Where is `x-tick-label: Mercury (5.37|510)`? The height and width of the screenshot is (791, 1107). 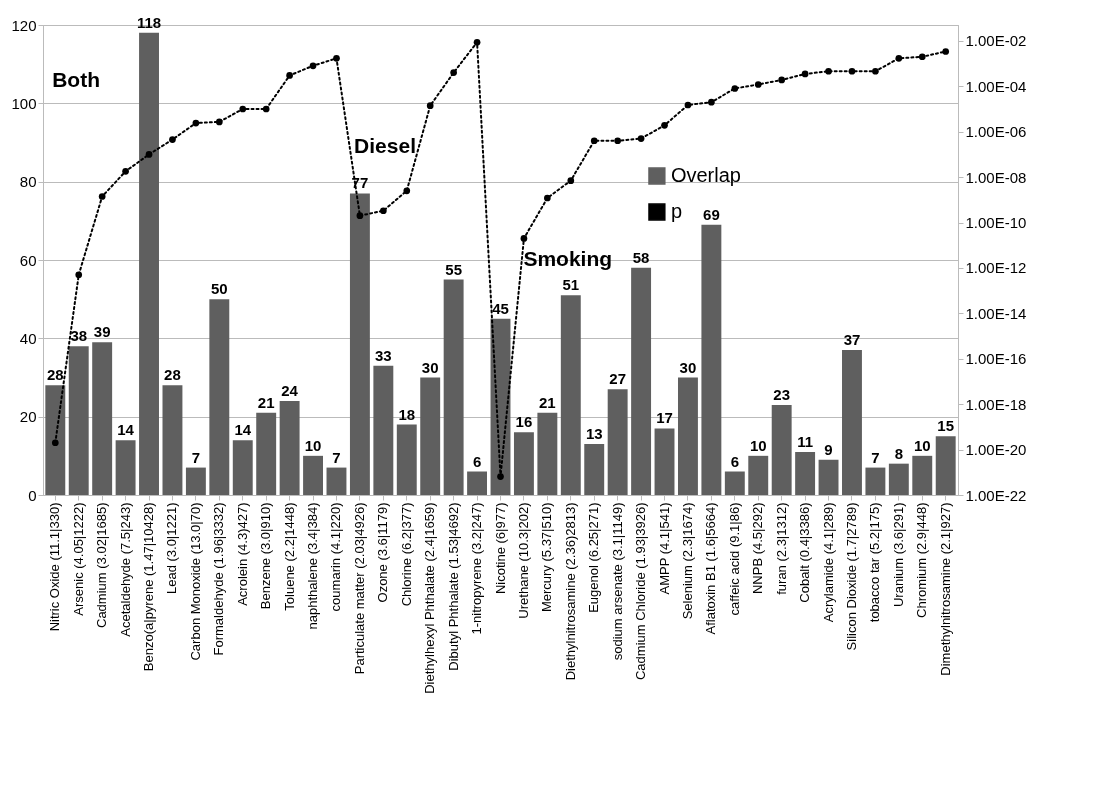
x-tick-label: Mercury (5.37|510) is located at coordinates (547, 557).